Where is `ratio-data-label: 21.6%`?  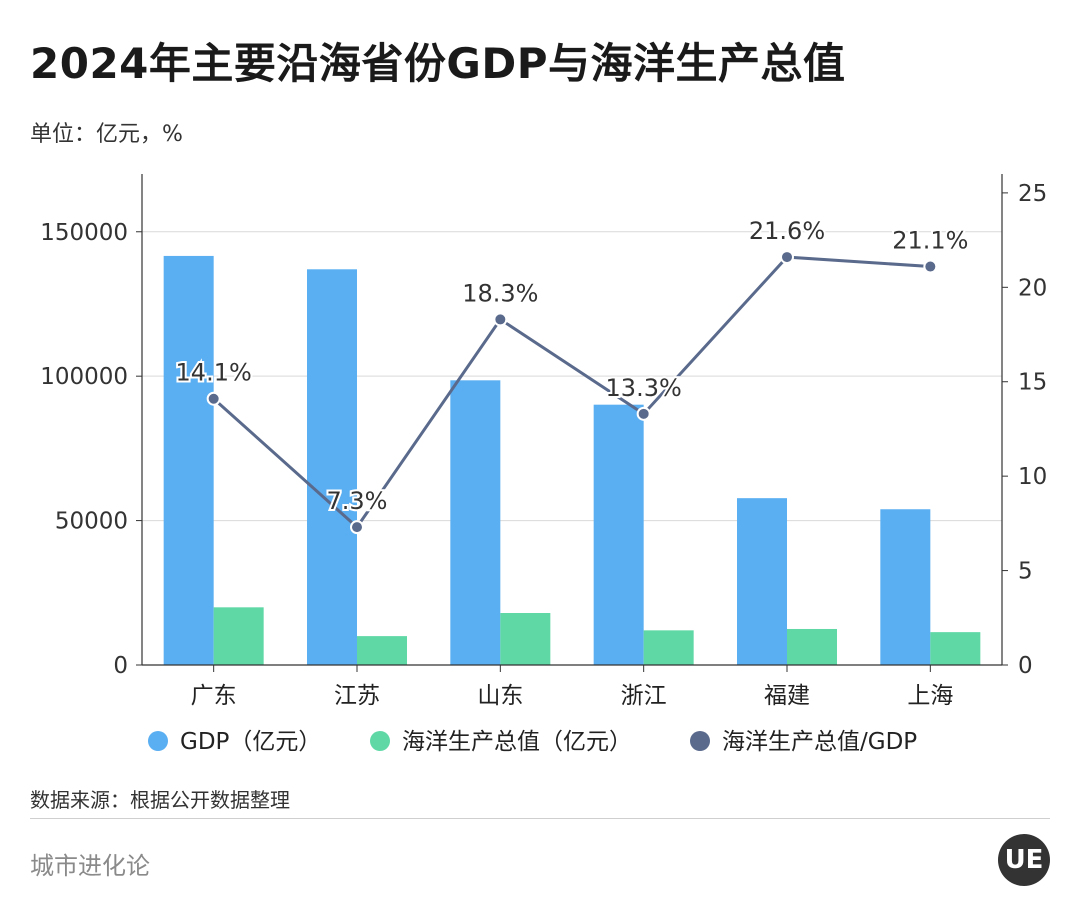 ratio-data-label: 21.6% is located at coordinates (787, 231).